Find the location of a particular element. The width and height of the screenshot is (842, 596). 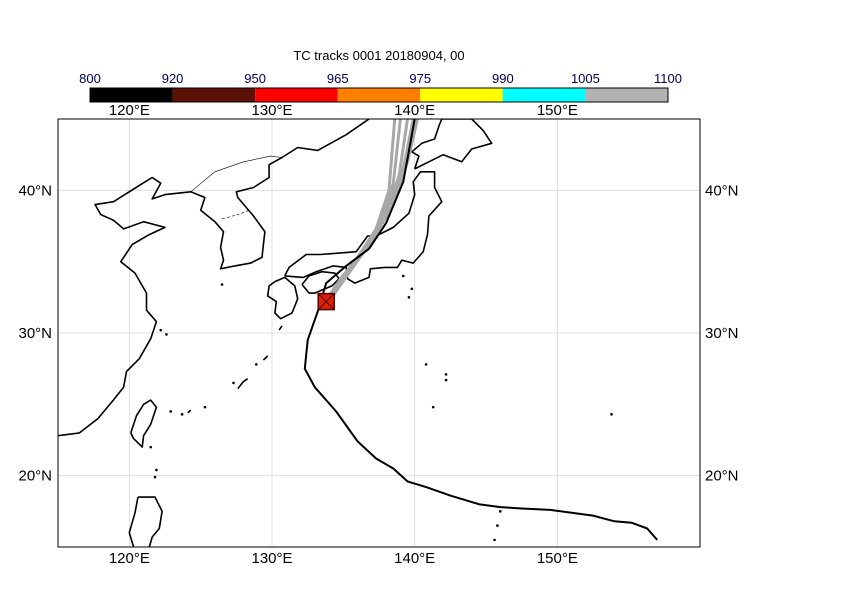

lat-tick-label-left: 20°N is located at coordinates (35, 476).